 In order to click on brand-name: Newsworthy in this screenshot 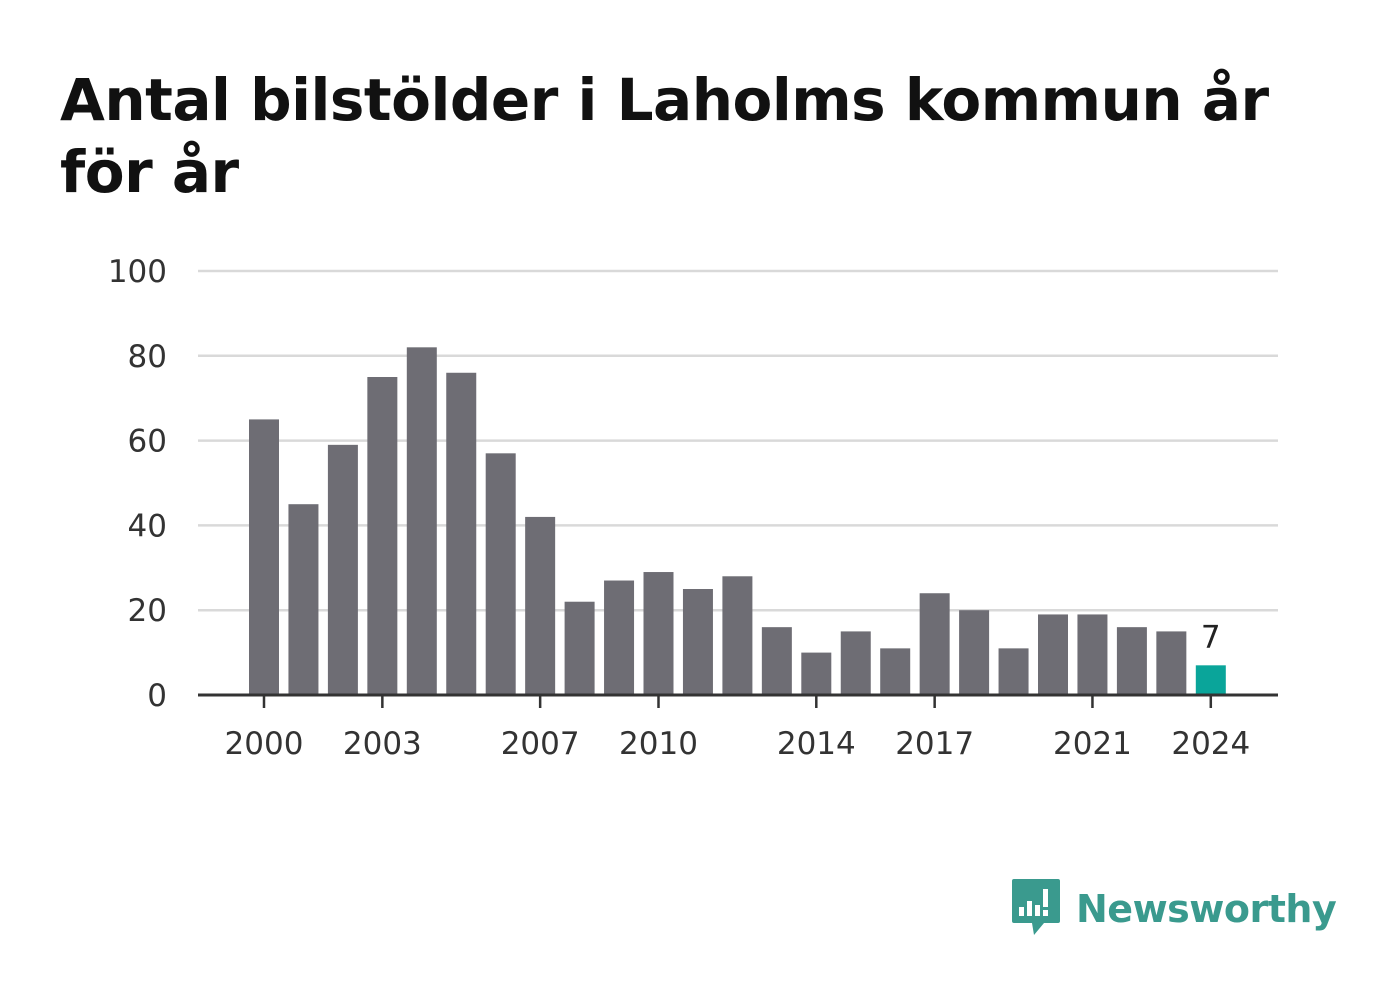, I will do `click(1206, 909)`.